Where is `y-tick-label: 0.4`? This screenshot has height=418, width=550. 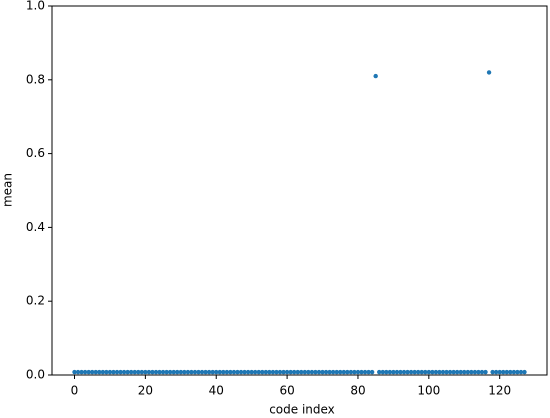
y-tick-label: 0.4 is located at coordinates (35, 227).